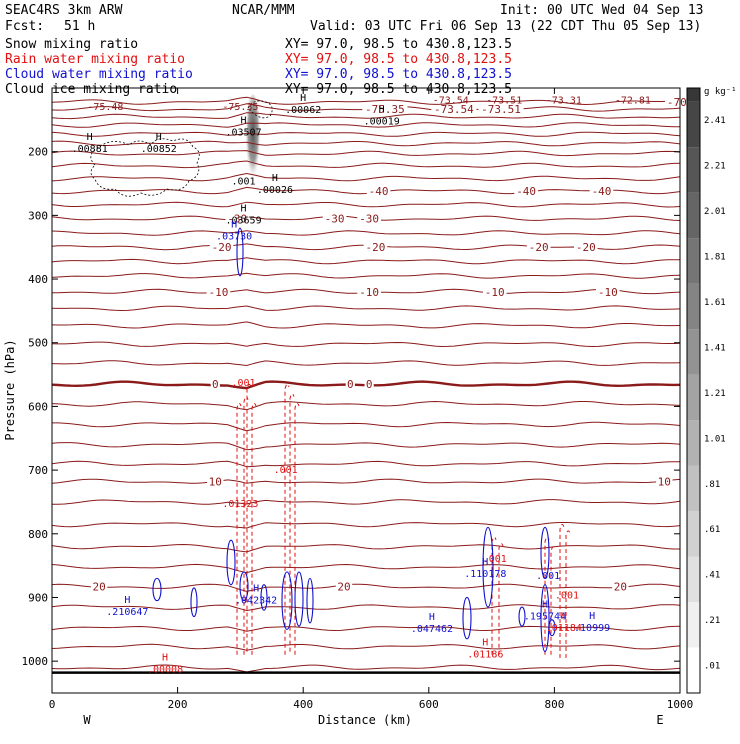 This screenshot has height=744, width=740. I want to click on maximum-value: .01184, so click(564, 628).